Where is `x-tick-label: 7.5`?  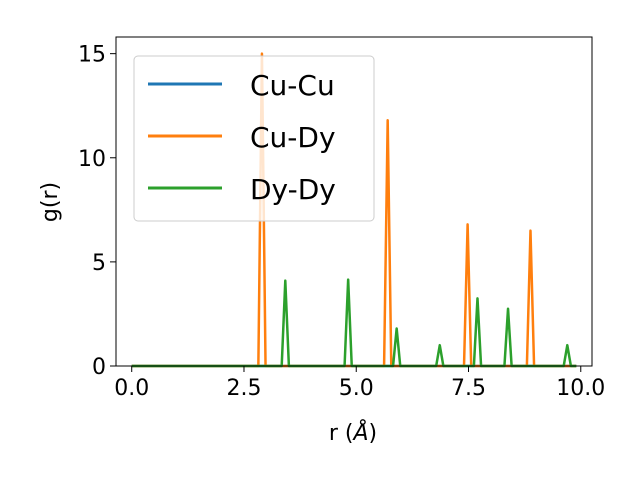 x-tick-label: 7.5 is located at coordinates (468, 388).